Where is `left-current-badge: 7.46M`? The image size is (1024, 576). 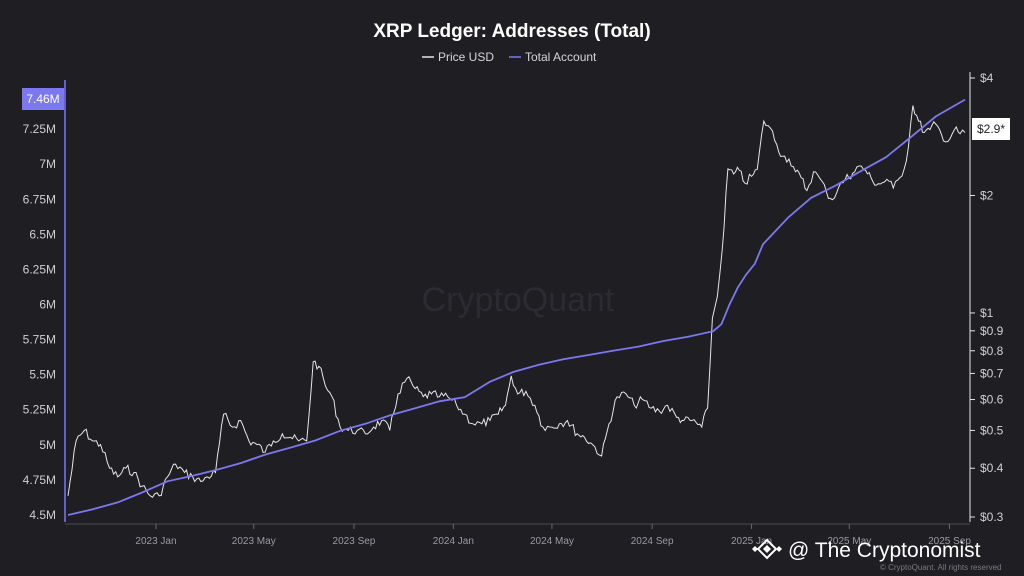
left-current-badge: 7.46M is located at coordinates (43, 99).